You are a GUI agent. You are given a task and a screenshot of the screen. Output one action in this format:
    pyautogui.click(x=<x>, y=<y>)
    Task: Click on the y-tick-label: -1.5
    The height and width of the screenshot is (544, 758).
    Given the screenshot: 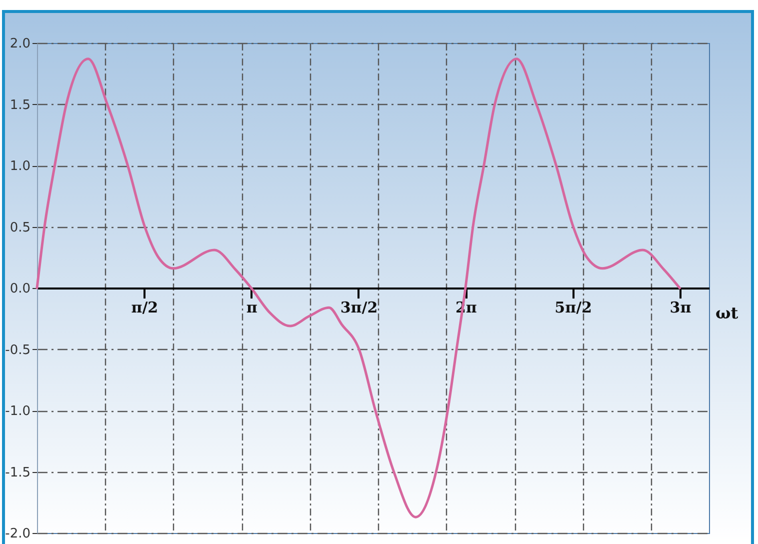 What is the action you would take?
    pyautogui.click(x=17, y=472)
    